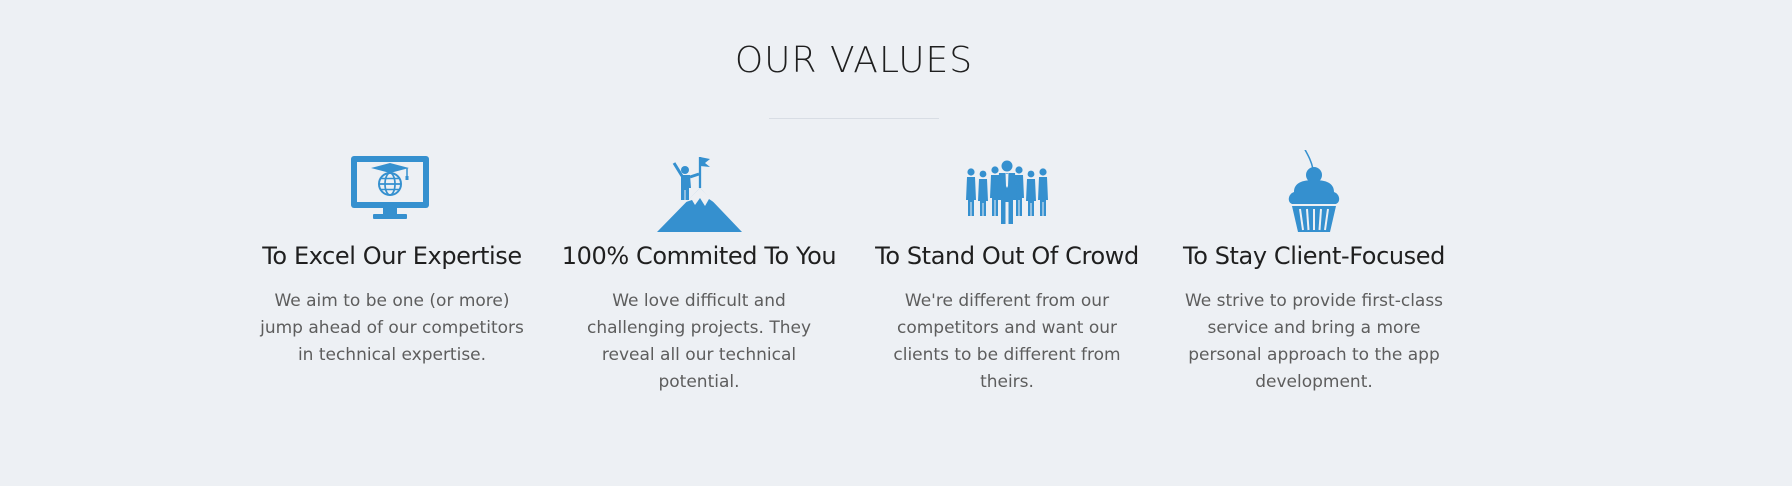  I want to click on value-title-commitment: 100% Commited To You, so click(699, 256).